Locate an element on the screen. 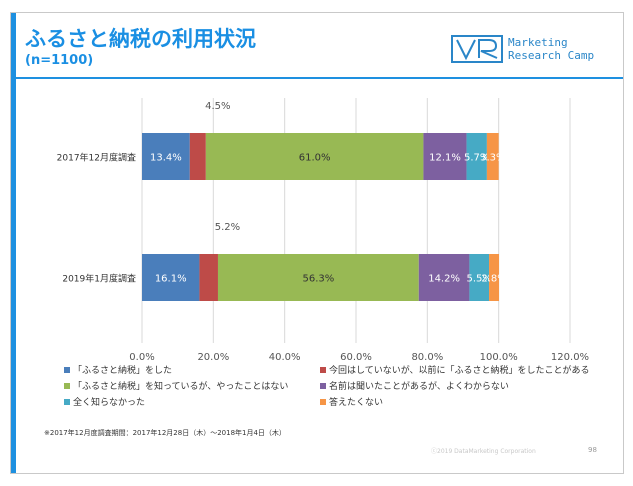  category-label: 2019年1月度調査 is located at coordinates (99, 279).